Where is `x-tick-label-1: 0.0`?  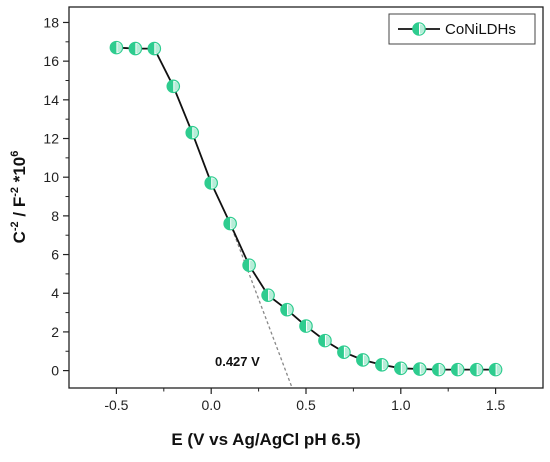
x-tick-label-1: 0.0 is located at coordinates (211, 405).